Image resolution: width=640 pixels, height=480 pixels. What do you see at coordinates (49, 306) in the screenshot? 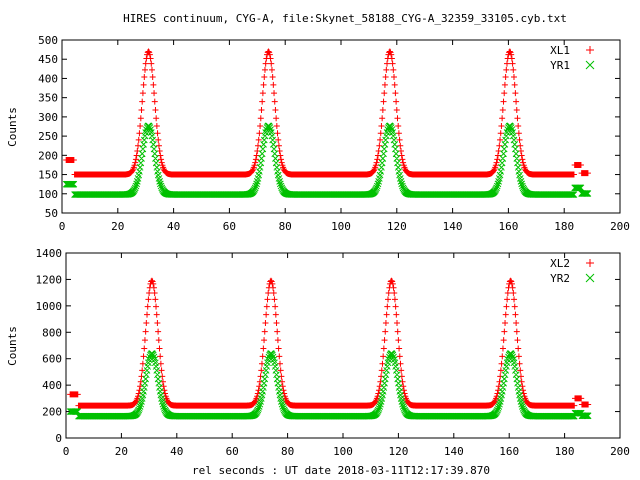
I see `y-tick-label: 1000` at bounding box center [49, 306].